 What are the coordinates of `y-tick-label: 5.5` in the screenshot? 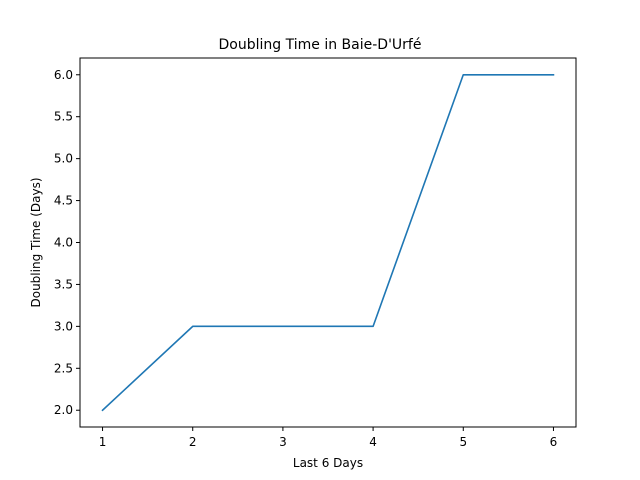 It's located at (63, 117).